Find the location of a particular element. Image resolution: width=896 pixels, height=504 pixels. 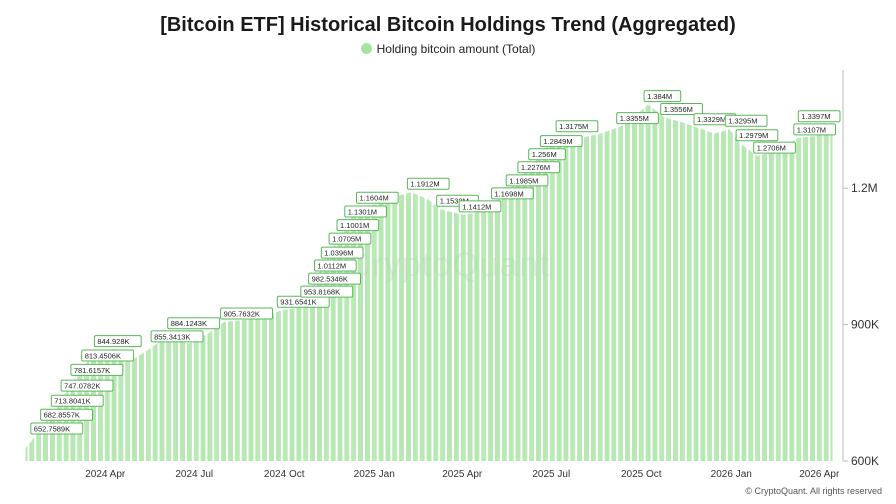

x-tick-label: 2025 Oct is located at coordinates (641, 474).